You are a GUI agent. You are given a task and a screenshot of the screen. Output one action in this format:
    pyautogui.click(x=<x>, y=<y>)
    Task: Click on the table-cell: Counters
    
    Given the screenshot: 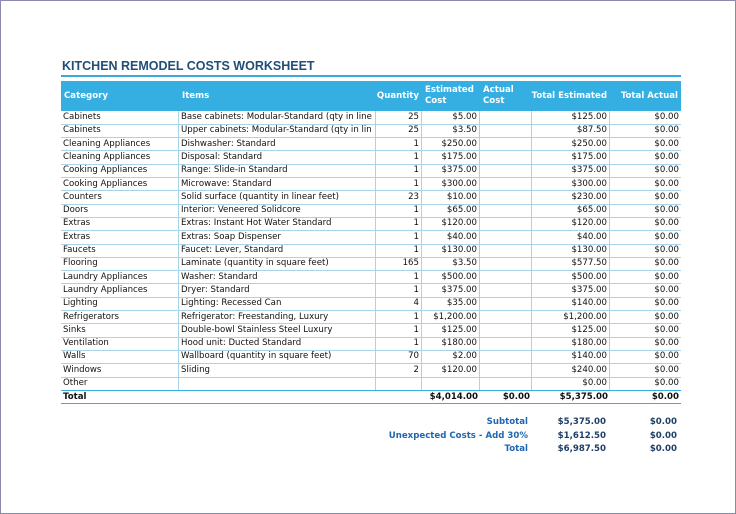 What is the action you would take?
    pyautogui.click(x=120, y=197)
    